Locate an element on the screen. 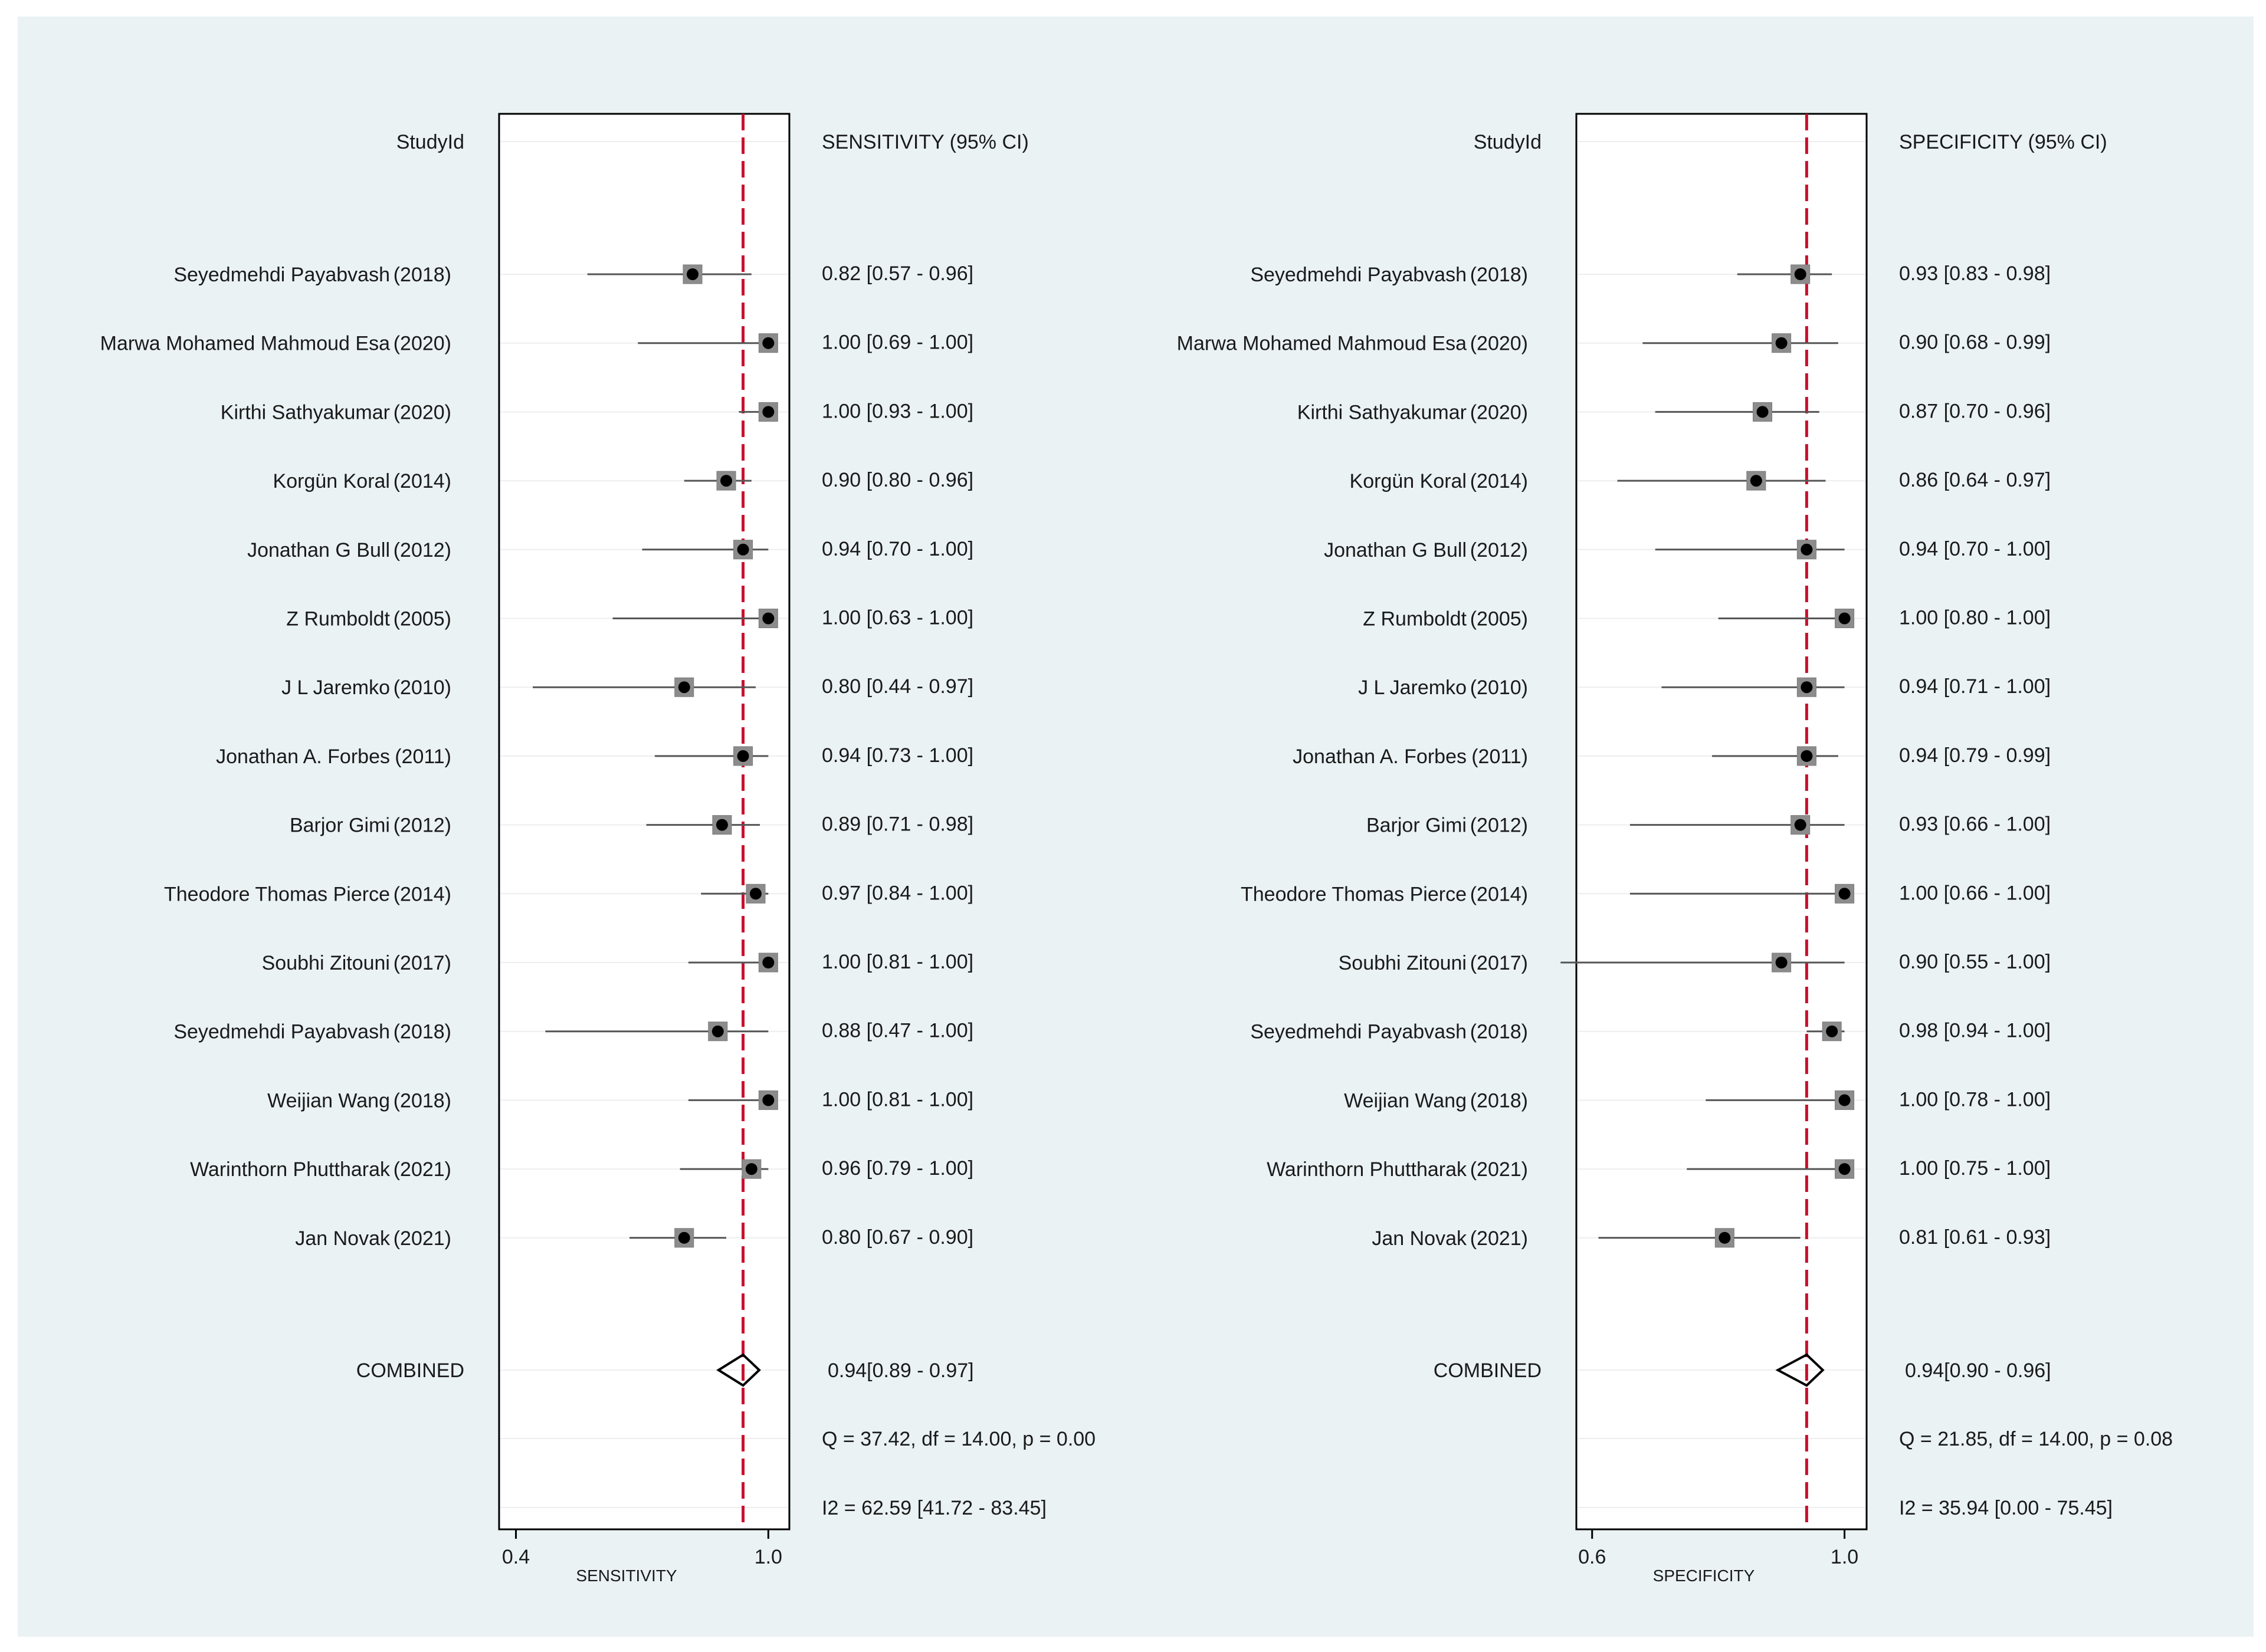 The height and width of the screenshot is (1652, 2266). sens-study-estimate-text: 1.00 [0.81 - 1.00] is located at coordinates (897, 962).